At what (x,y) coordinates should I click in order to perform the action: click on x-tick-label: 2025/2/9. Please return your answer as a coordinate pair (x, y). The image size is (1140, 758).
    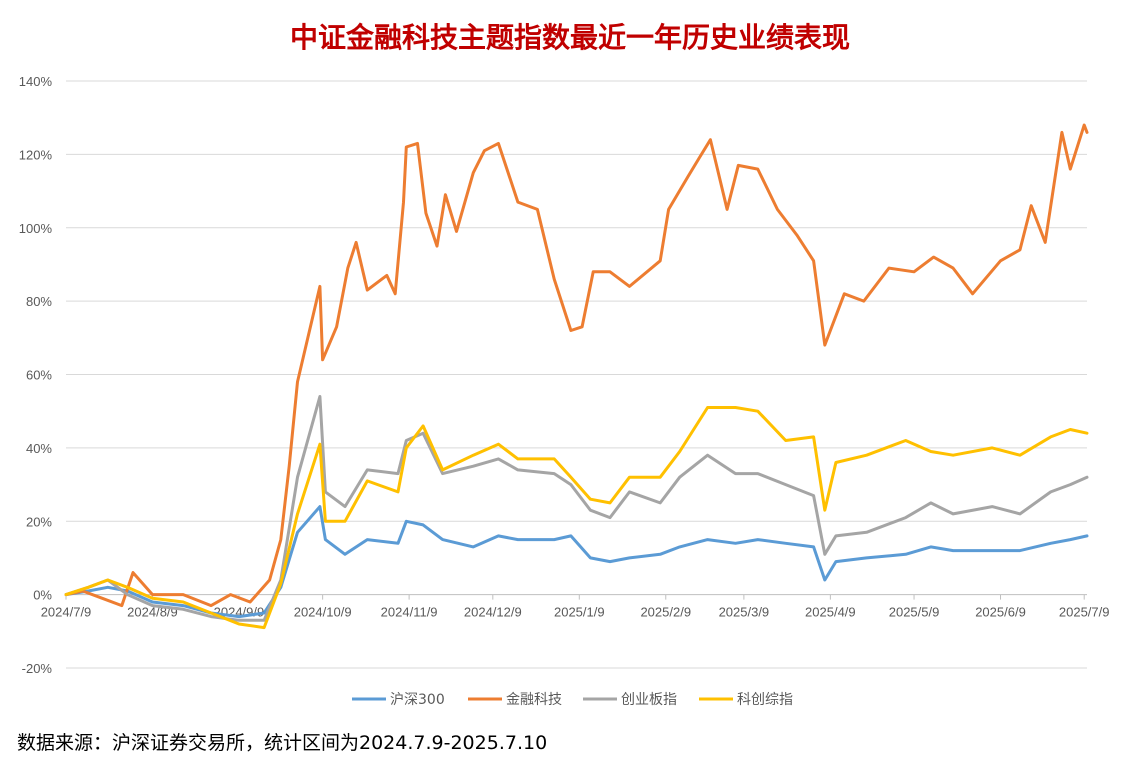
    Looking at the image, I should click on (665, 612).